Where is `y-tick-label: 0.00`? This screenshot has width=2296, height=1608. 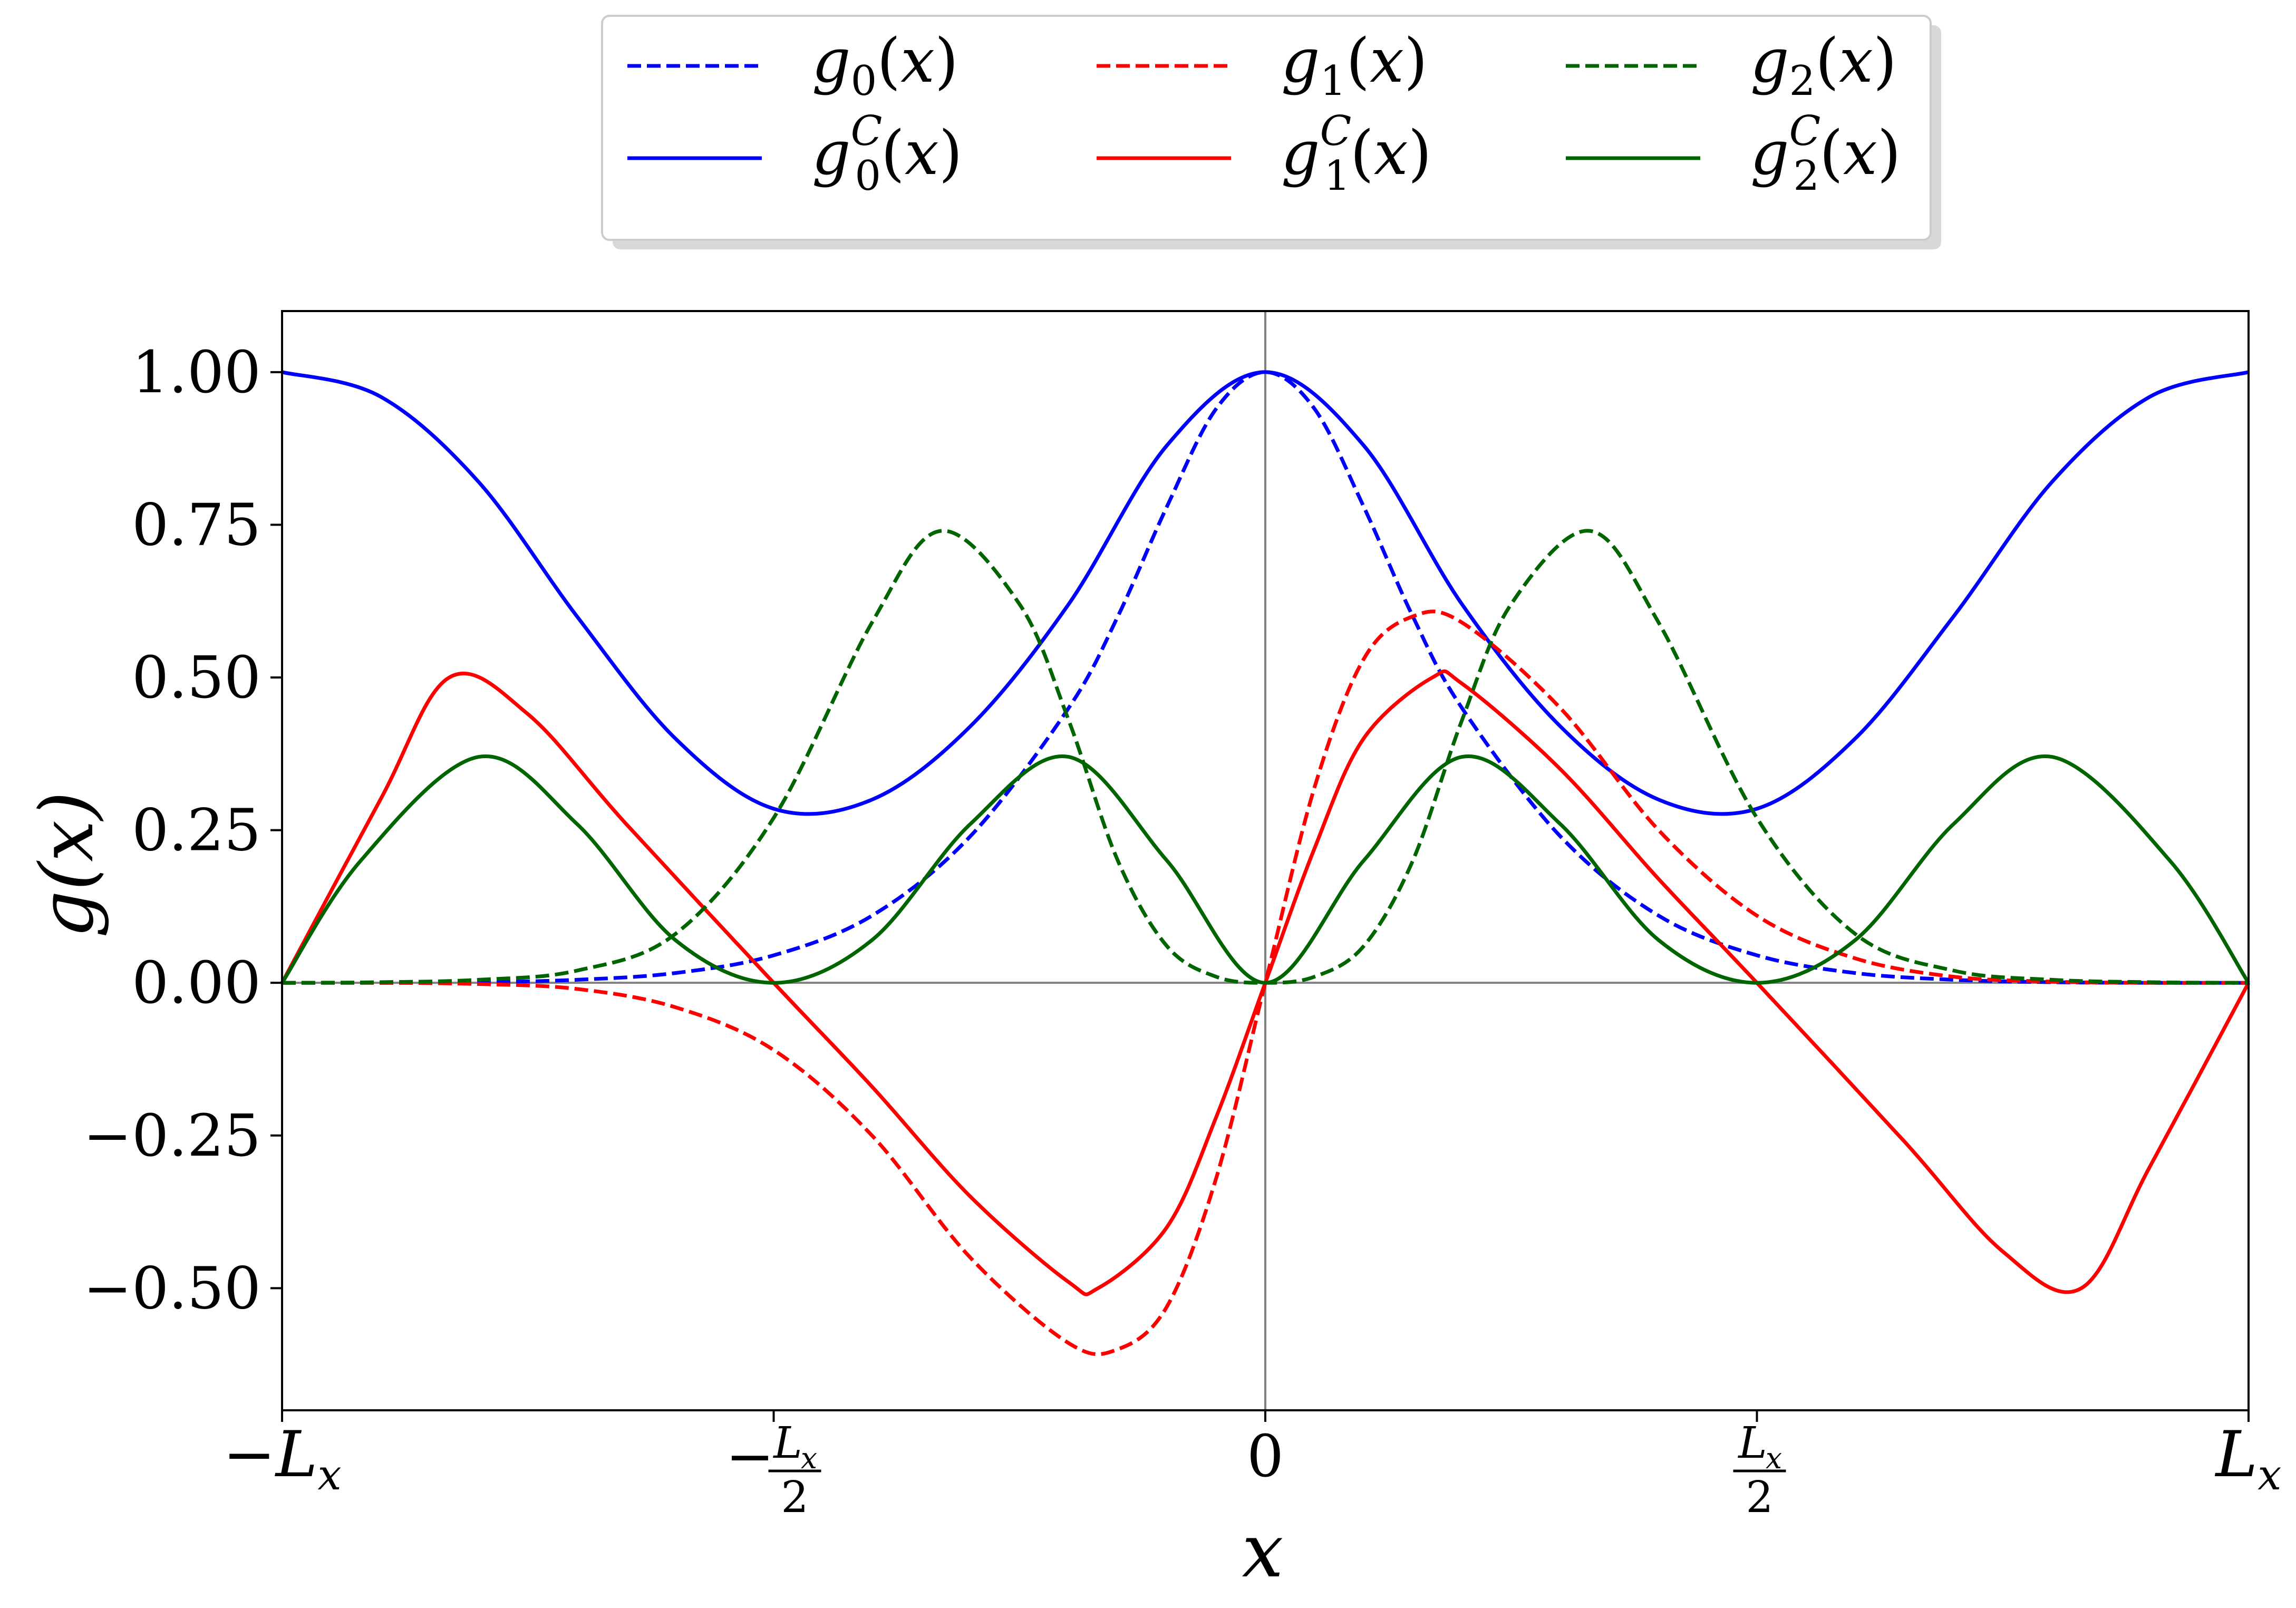
y-tick-label: 0.00 is located at coordinates (196, 982).